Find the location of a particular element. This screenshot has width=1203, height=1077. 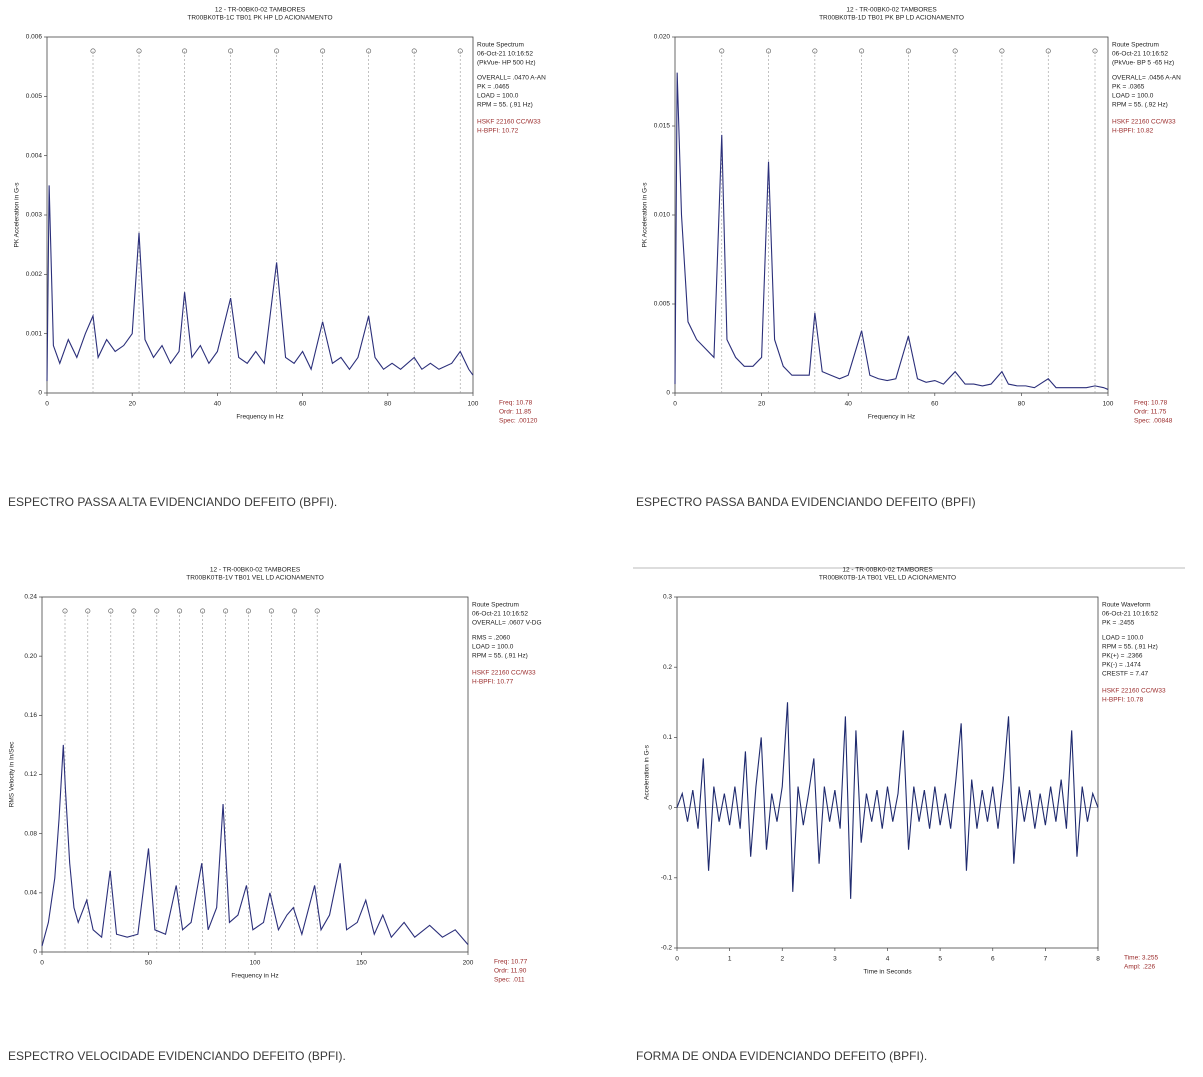

chart-subtitle: TR00BK0TB-1D TB01 PK BP LD ACIONAMENTO is located at coordinates (891, 18).